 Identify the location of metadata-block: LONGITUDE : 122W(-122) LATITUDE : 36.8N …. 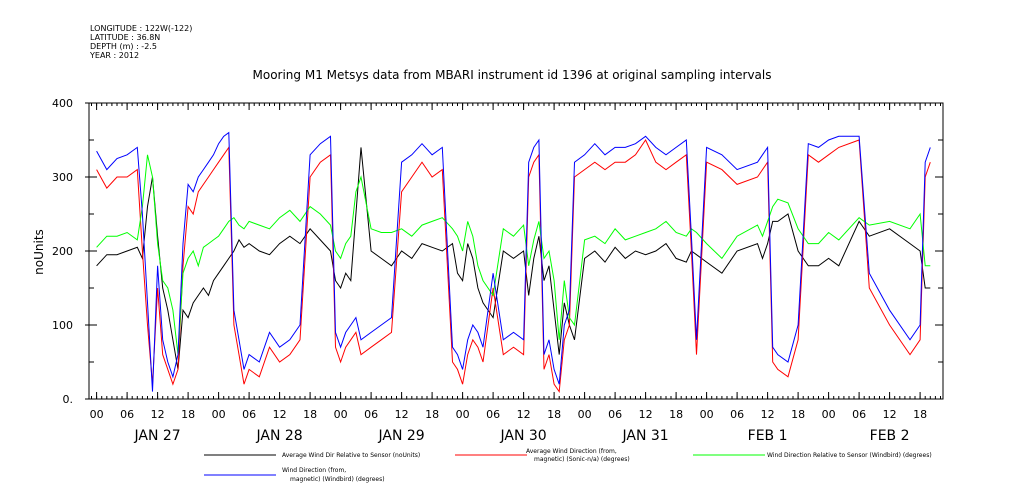
(140, 42).